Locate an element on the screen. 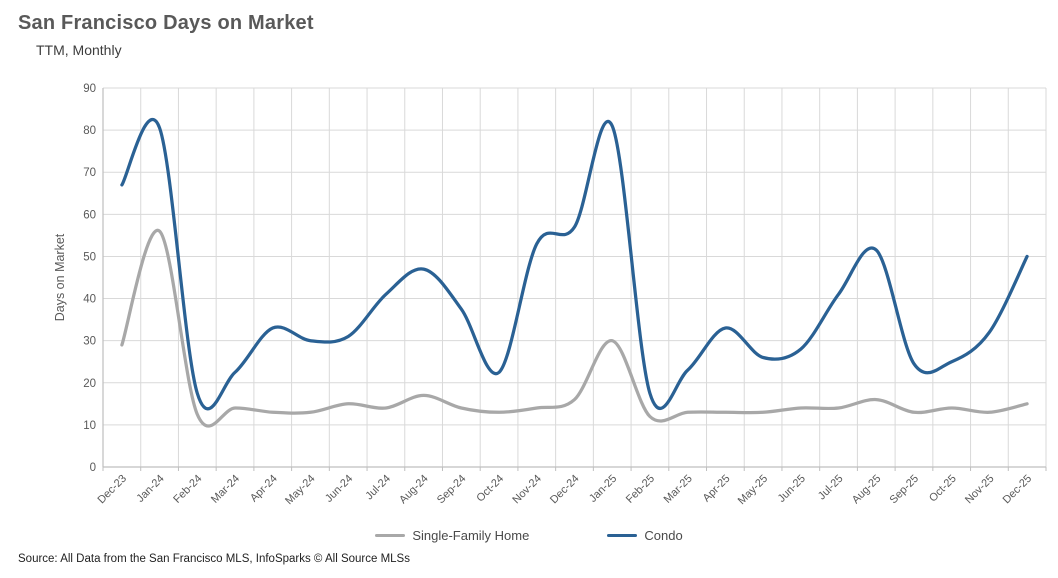  svg-text: Feb-25 is located at coordinates (640, 489).